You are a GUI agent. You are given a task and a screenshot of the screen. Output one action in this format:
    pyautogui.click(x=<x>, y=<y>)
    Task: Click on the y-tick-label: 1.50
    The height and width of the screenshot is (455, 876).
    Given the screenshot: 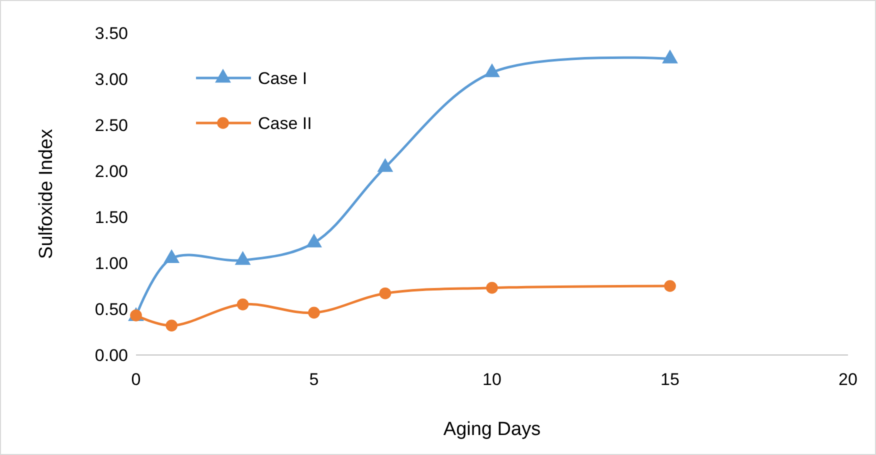 What is the action you would take?
    pyautogui.click(x=111, y=217)
    